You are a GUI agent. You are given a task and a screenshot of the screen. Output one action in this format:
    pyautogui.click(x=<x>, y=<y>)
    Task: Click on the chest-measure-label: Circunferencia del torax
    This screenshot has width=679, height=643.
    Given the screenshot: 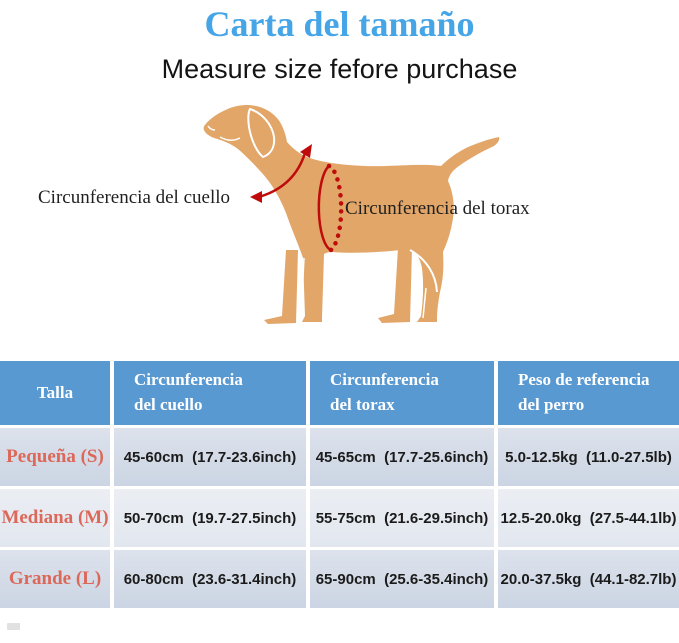 What is the action you would take?
    pyautogui.click(x=437, y=208)
    